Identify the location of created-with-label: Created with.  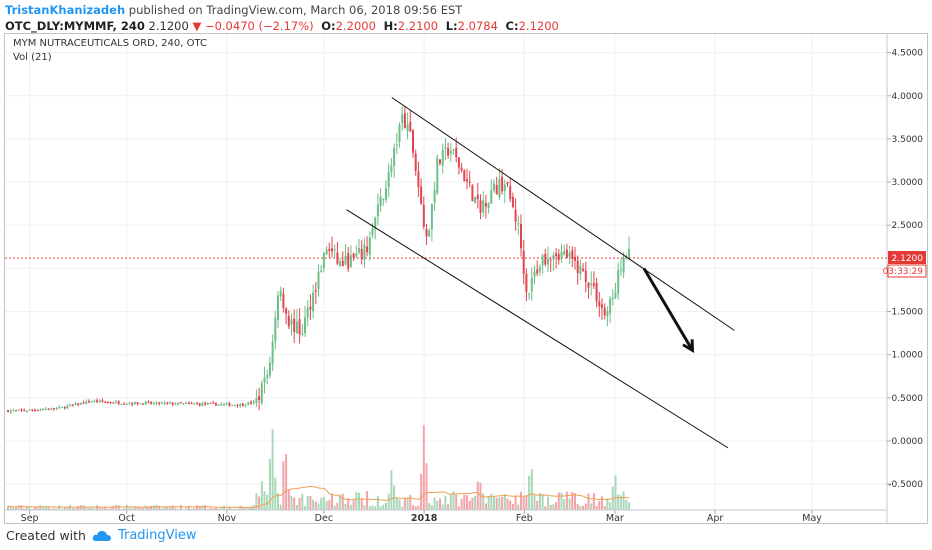
(46, 535).